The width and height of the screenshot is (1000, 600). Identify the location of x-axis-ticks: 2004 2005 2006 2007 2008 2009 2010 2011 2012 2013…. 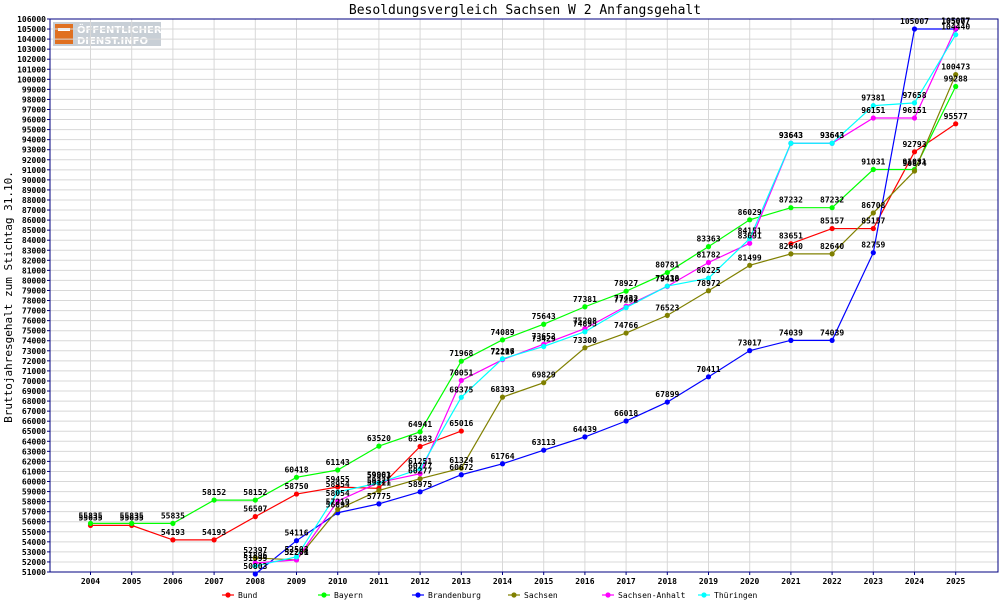
(523, 579).